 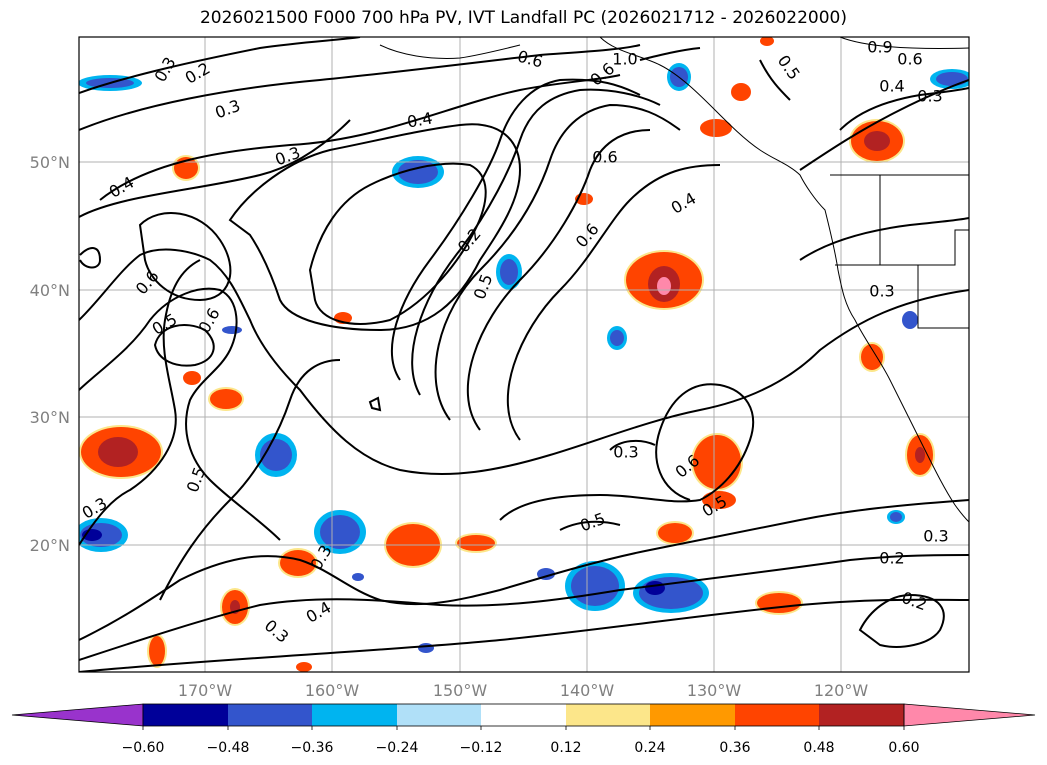 What do you see at coordinates (397, 748) in the screenshot?
I see `colorbar-tick-label: −0.24` at bounding box center [397, 748].